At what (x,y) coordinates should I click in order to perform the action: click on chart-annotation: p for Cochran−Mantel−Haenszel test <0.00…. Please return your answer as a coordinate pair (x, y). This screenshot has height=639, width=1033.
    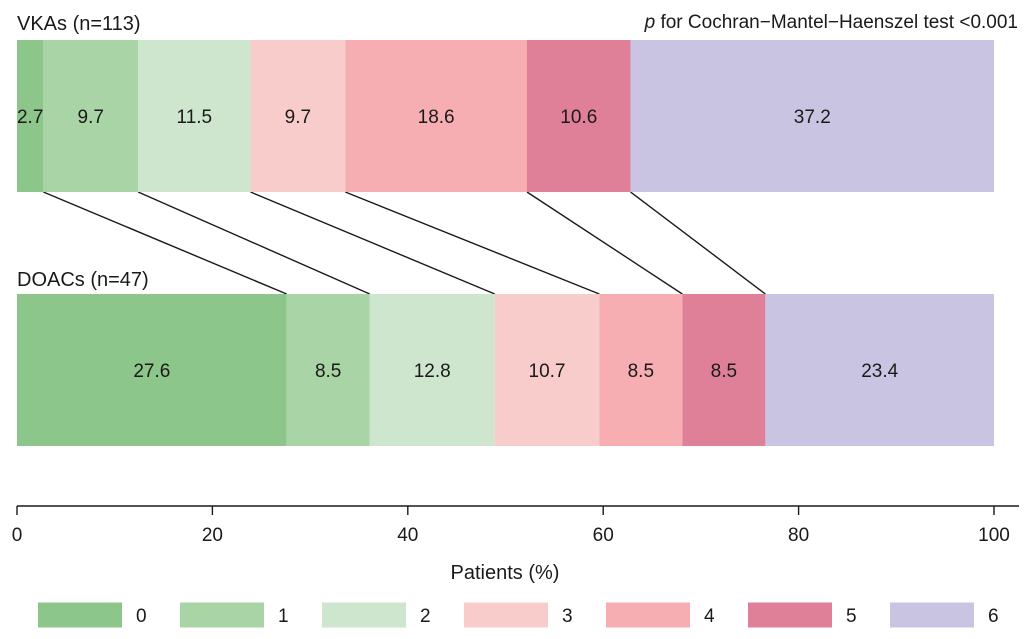
    Looking at the image, I should click on (831, 22).